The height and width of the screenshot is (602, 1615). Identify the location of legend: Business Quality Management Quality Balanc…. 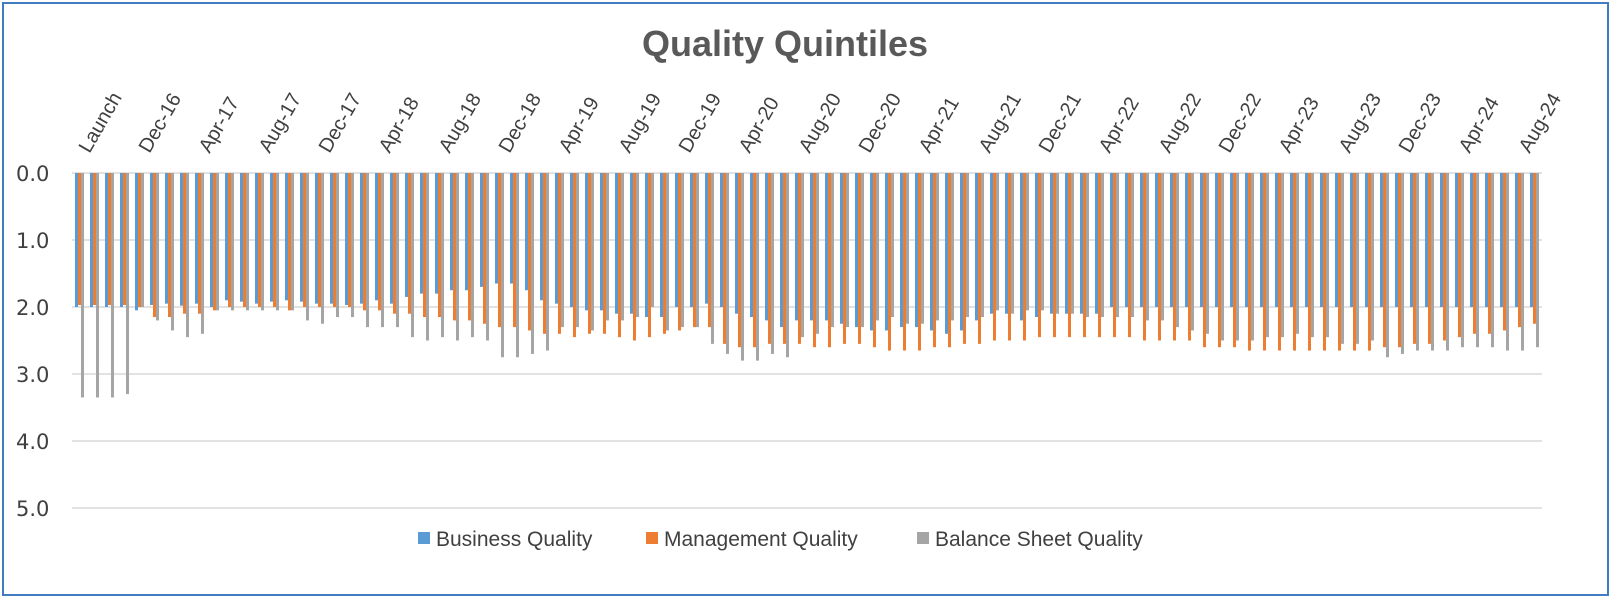
(780, 539).